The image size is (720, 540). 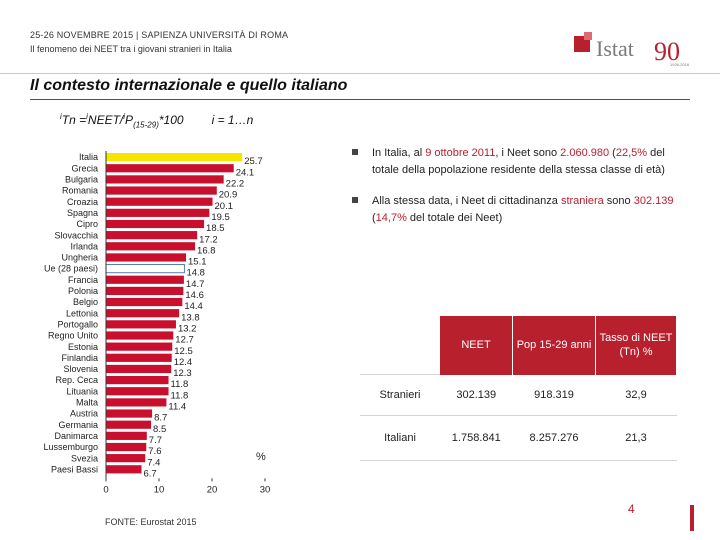 What do you see at coordinates (160, 418) in the screenshot?
I see `value-label: 8.7` at bounding box center [160, 418].